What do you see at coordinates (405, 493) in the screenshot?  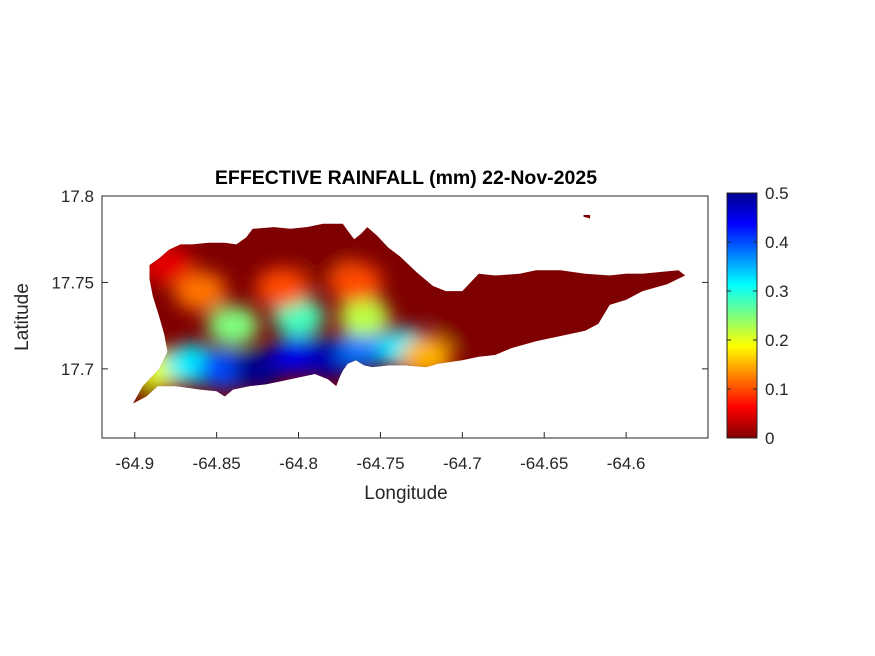 I see `x-axis-label: Longitude` at bounding box center [405, 493].